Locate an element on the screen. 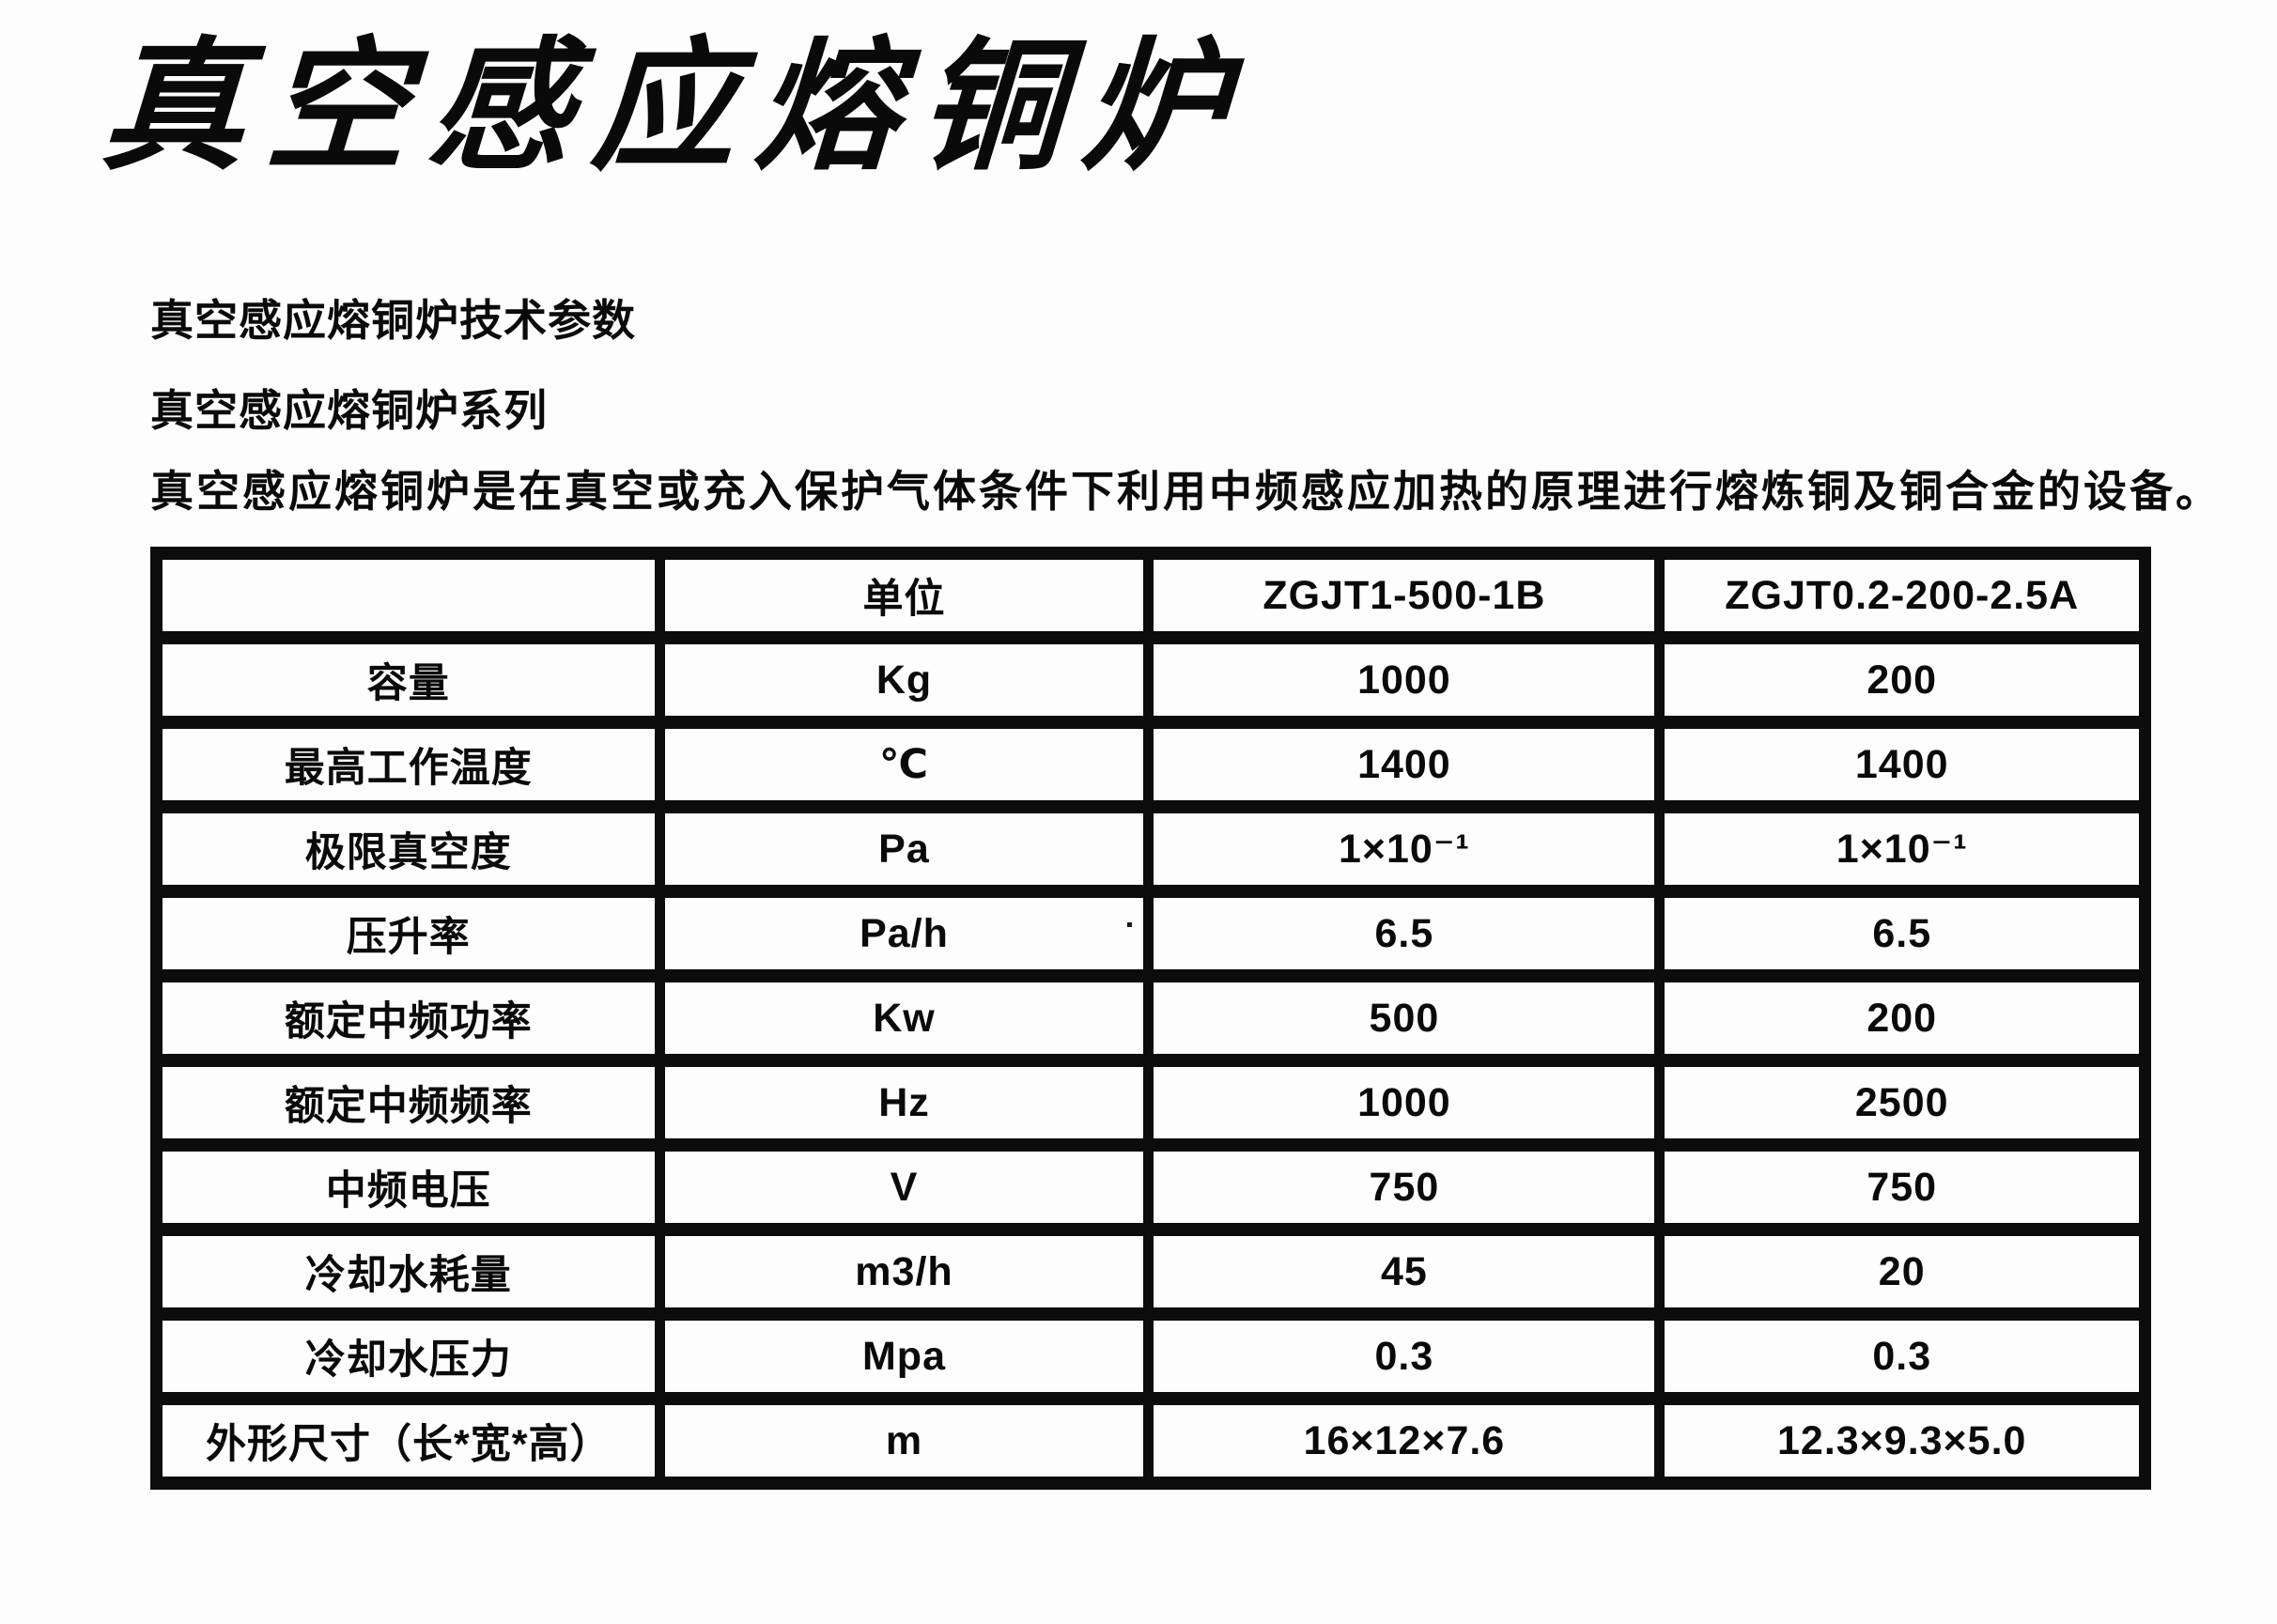  unit-cell: Mpa is located at coordinates (904, 1356).